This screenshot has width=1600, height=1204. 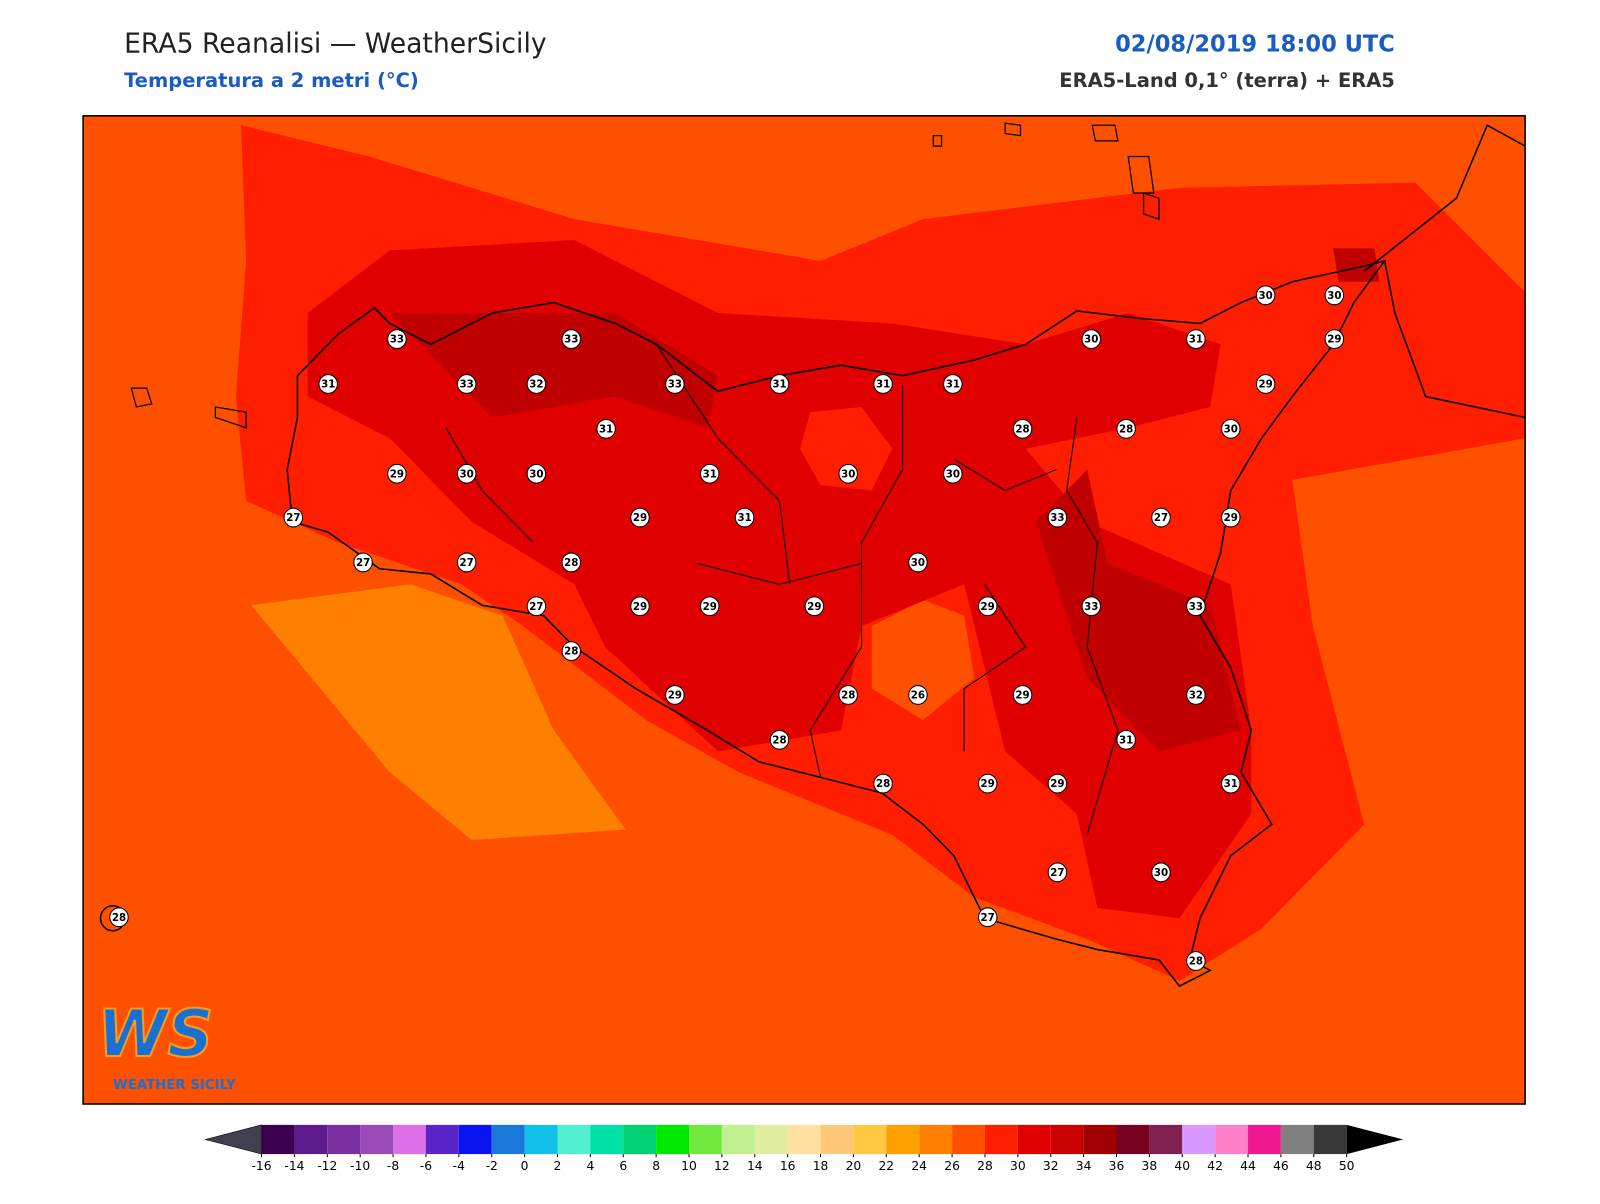 What do you see at coordinates (438, 712) in the screenshot?
I see `field-orange` at bounding box center [438, 712].